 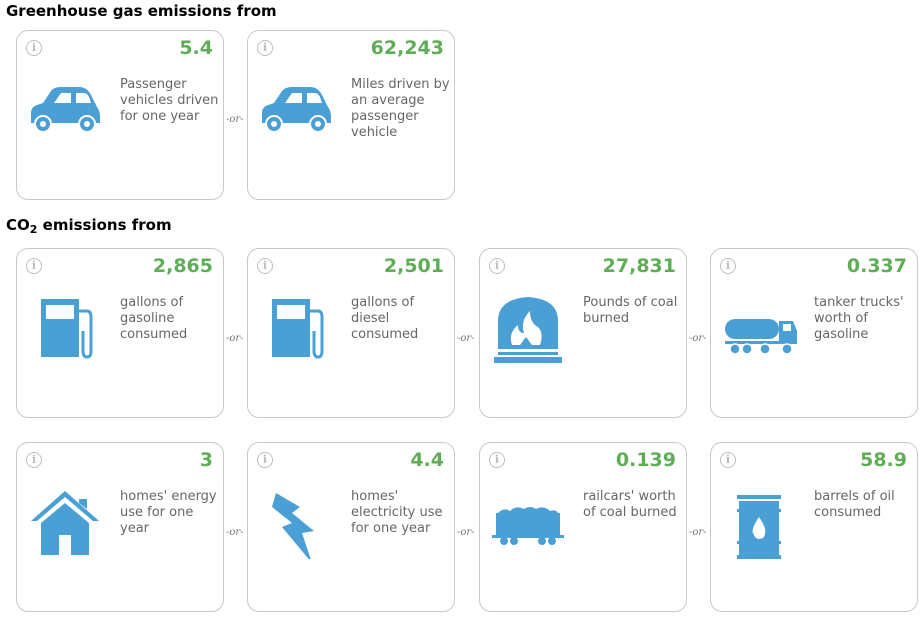 I want to click on card-description: homes' electricity use for one year, so click(x=397, y=512).